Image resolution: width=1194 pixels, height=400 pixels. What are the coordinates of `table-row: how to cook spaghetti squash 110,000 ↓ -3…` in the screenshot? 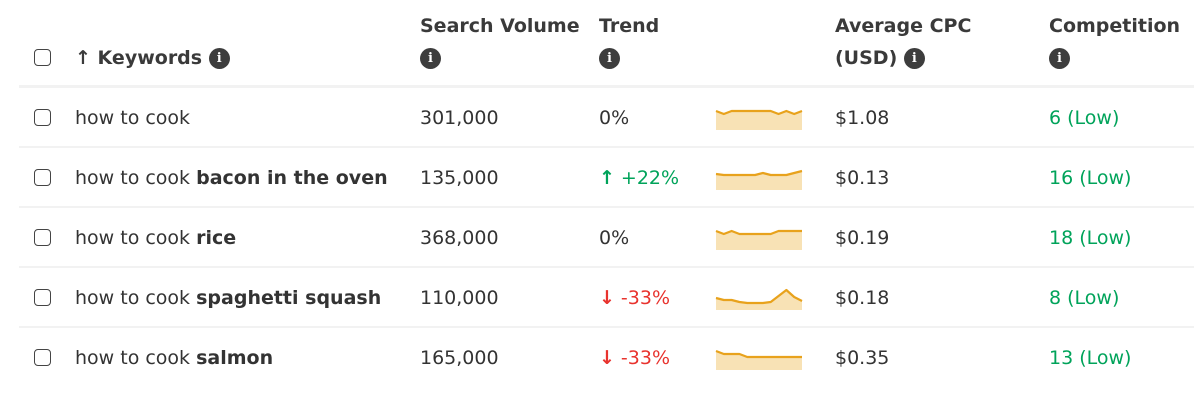 It's located at (606, 298).